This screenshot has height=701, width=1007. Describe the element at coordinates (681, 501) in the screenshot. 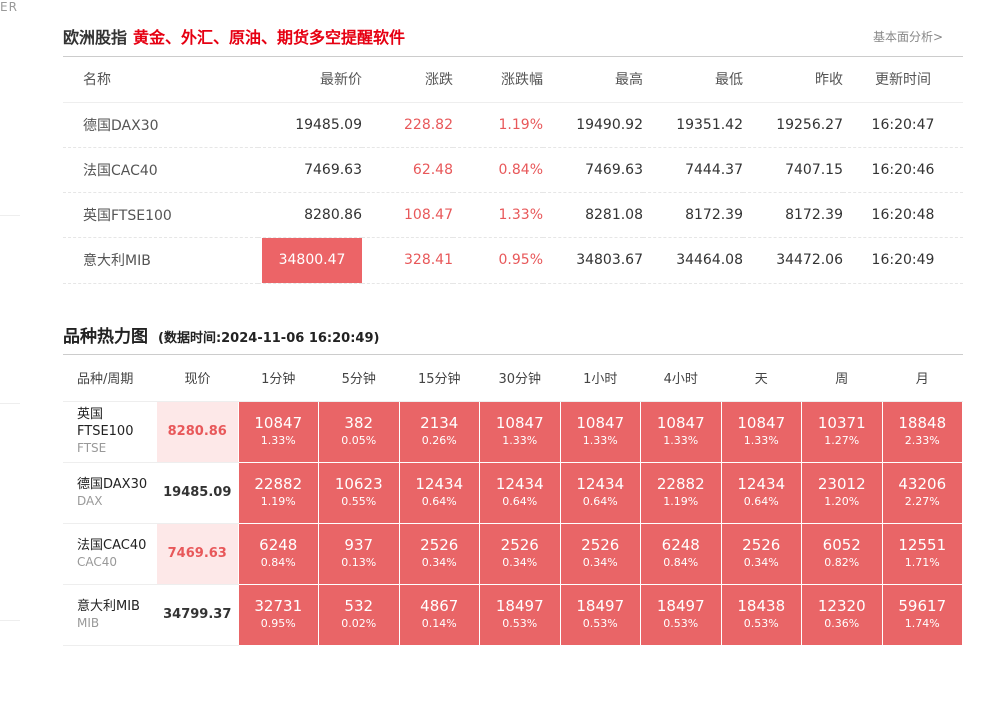

I see `heat-percent: 1.19%` at that location.